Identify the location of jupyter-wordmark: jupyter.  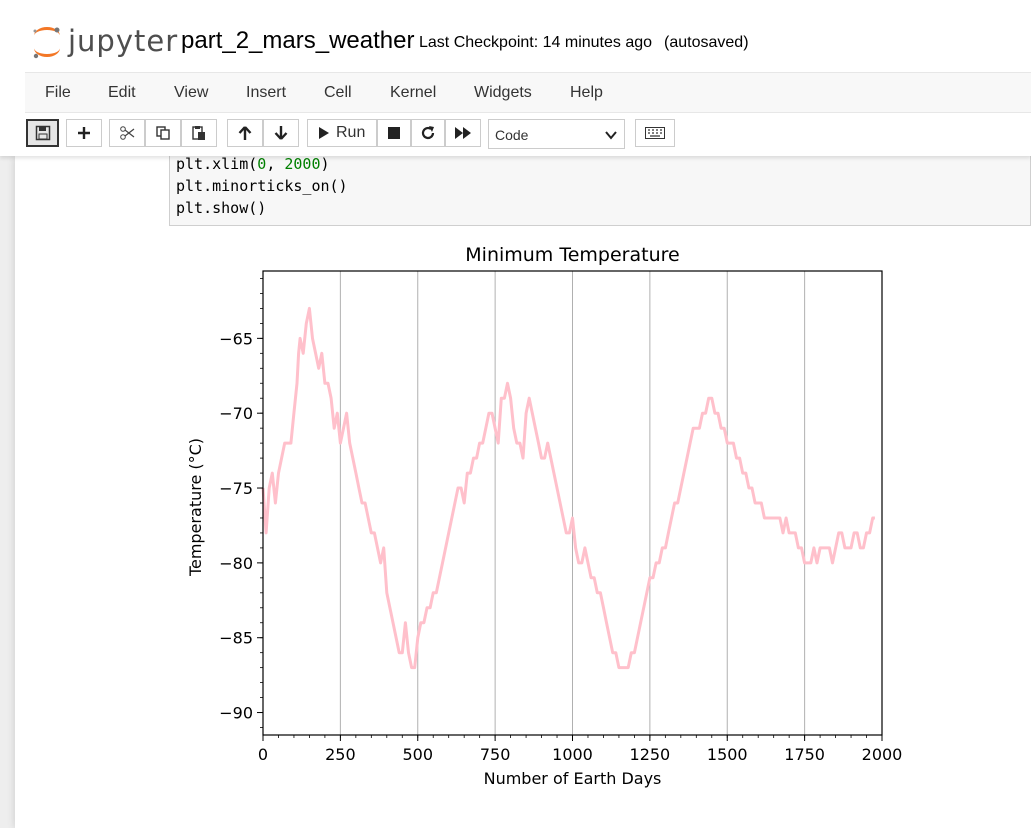
(123, 41).